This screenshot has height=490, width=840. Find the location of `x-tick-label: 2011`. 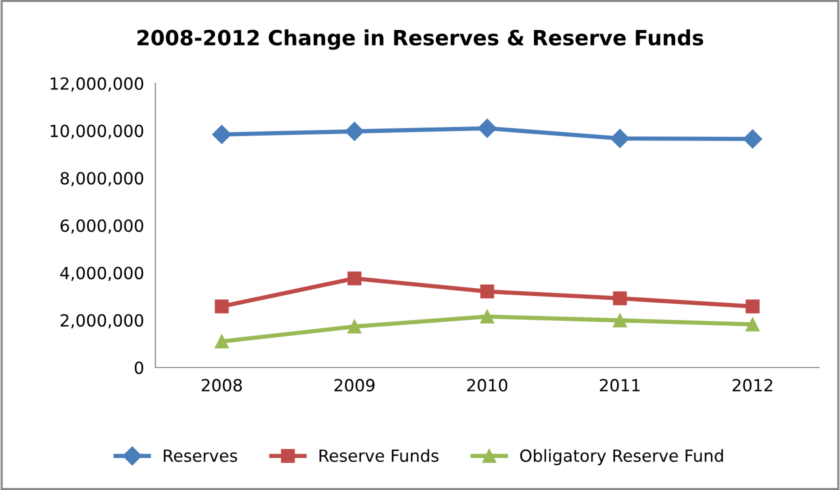

x-tick-label: 2011 is located at coordinates (620, 385).